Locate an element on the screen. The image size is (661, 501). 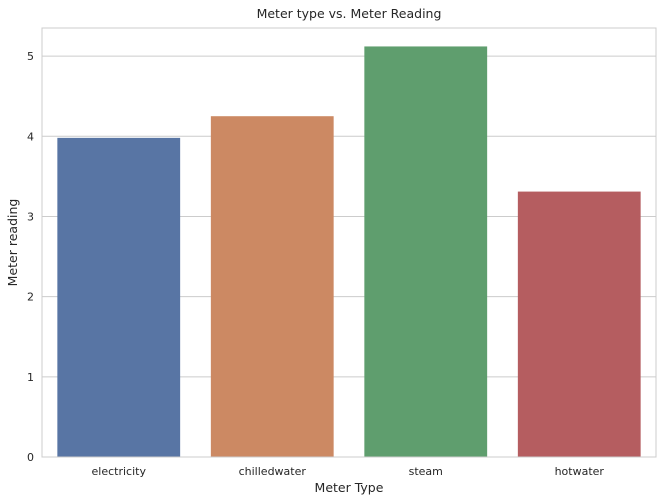
x-tick-label-chilledwater: chilledwater is located at coordinates (273, 471).